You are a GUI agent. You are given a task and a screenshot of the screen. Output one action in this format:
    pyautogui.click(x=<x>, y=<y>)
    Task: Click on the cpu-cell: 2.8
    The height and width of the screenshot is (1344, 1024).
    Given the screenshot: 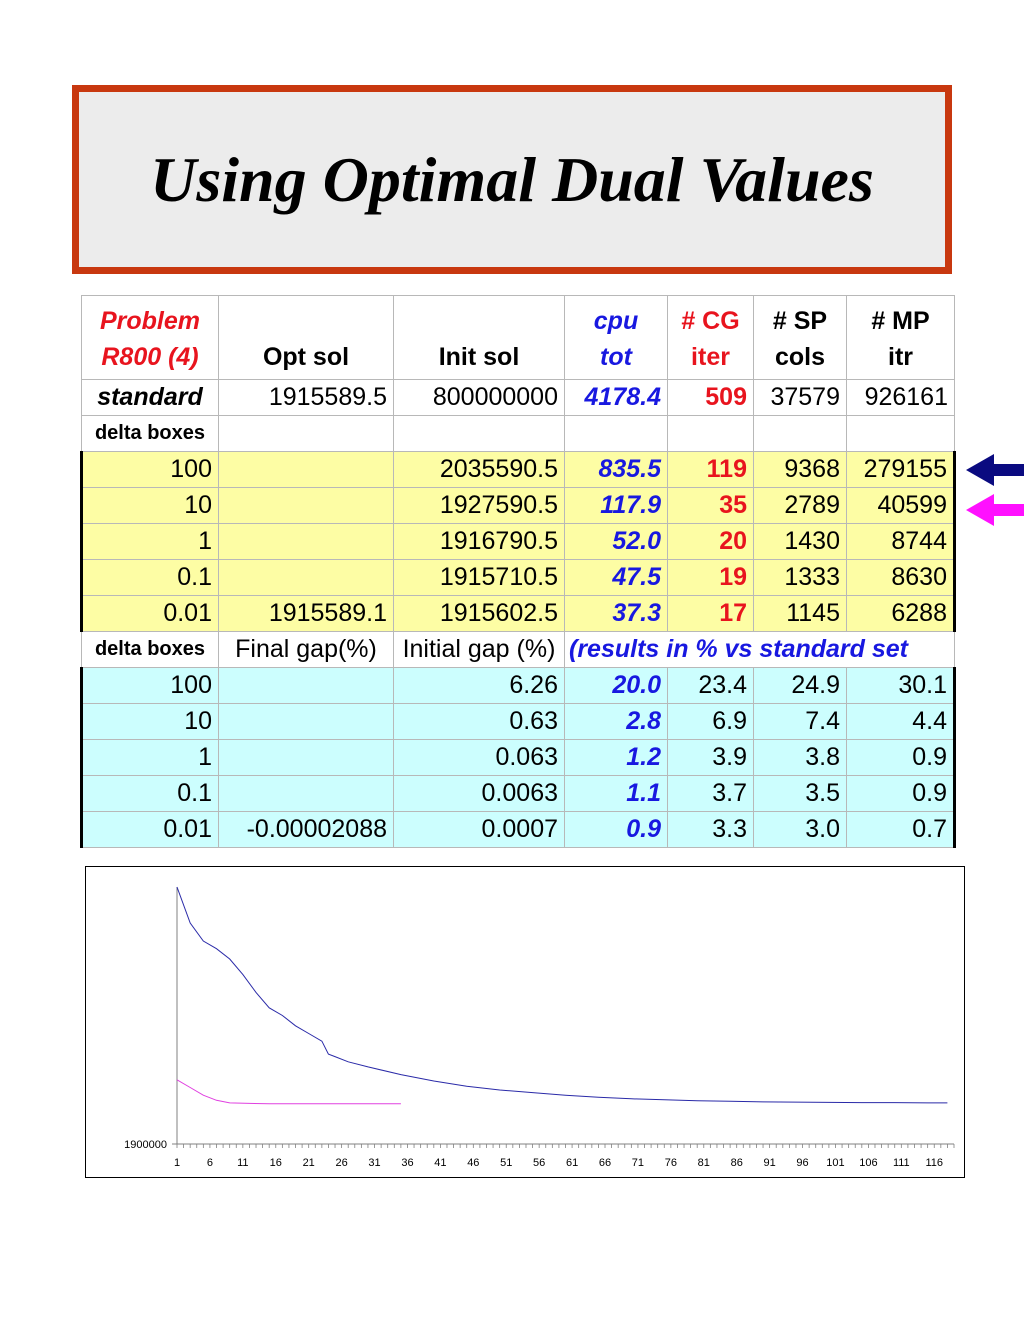 What is the action you would take?
    pyautogui.click(x=616, y=721)
    